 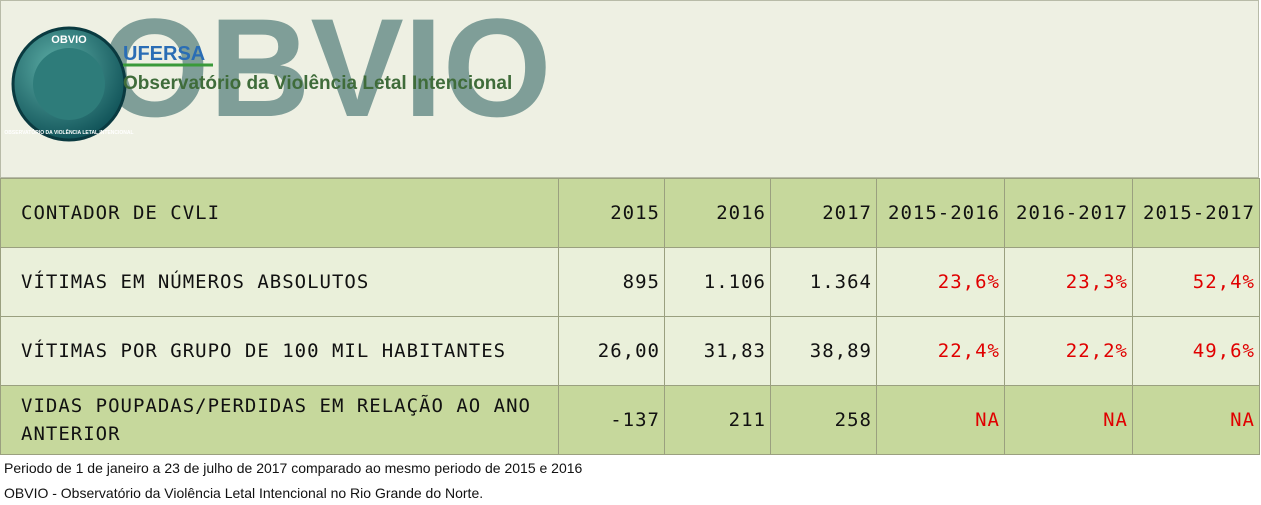 What do you see at coordinates (69, 40) in the screenshot?
I see `badge-top: OBVIO` at bounding box center [69, 40].